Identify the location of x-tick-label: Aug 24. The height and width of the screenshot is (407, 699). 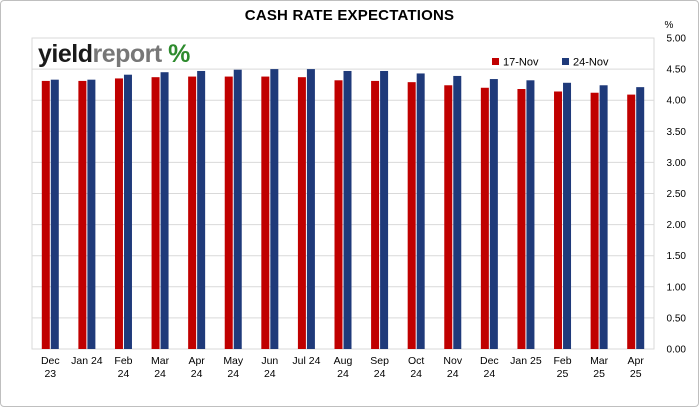
(343, 367).